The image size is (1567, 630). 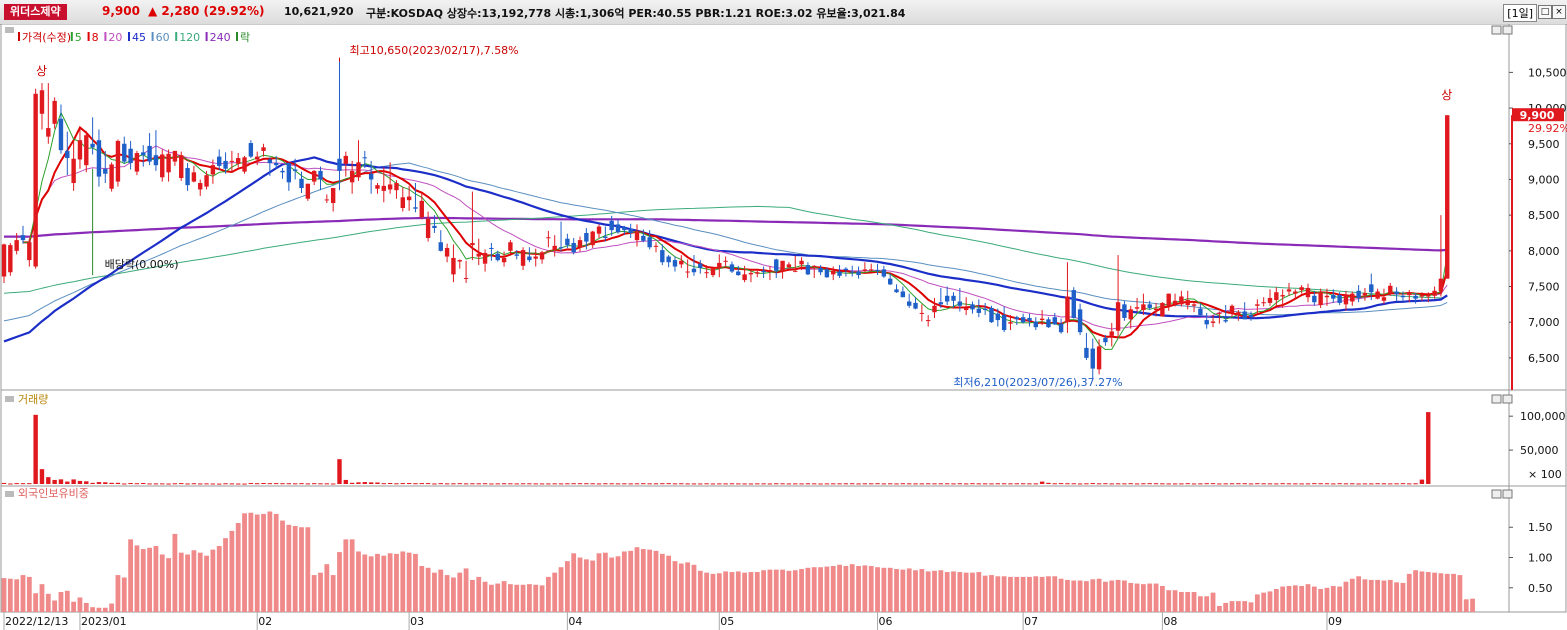 What do you see at coordinates (1545, 12) in the screenshot?
I see `restore-icon: □` at bounding box center [1545, 12].